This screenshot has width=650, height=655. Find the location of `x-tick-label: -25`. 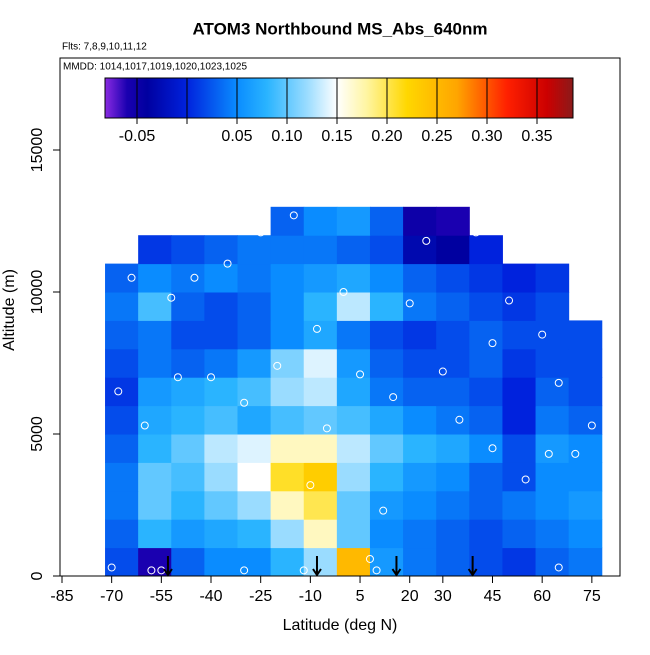

x-tick-label: -25 is located at coordinates (260, 596).